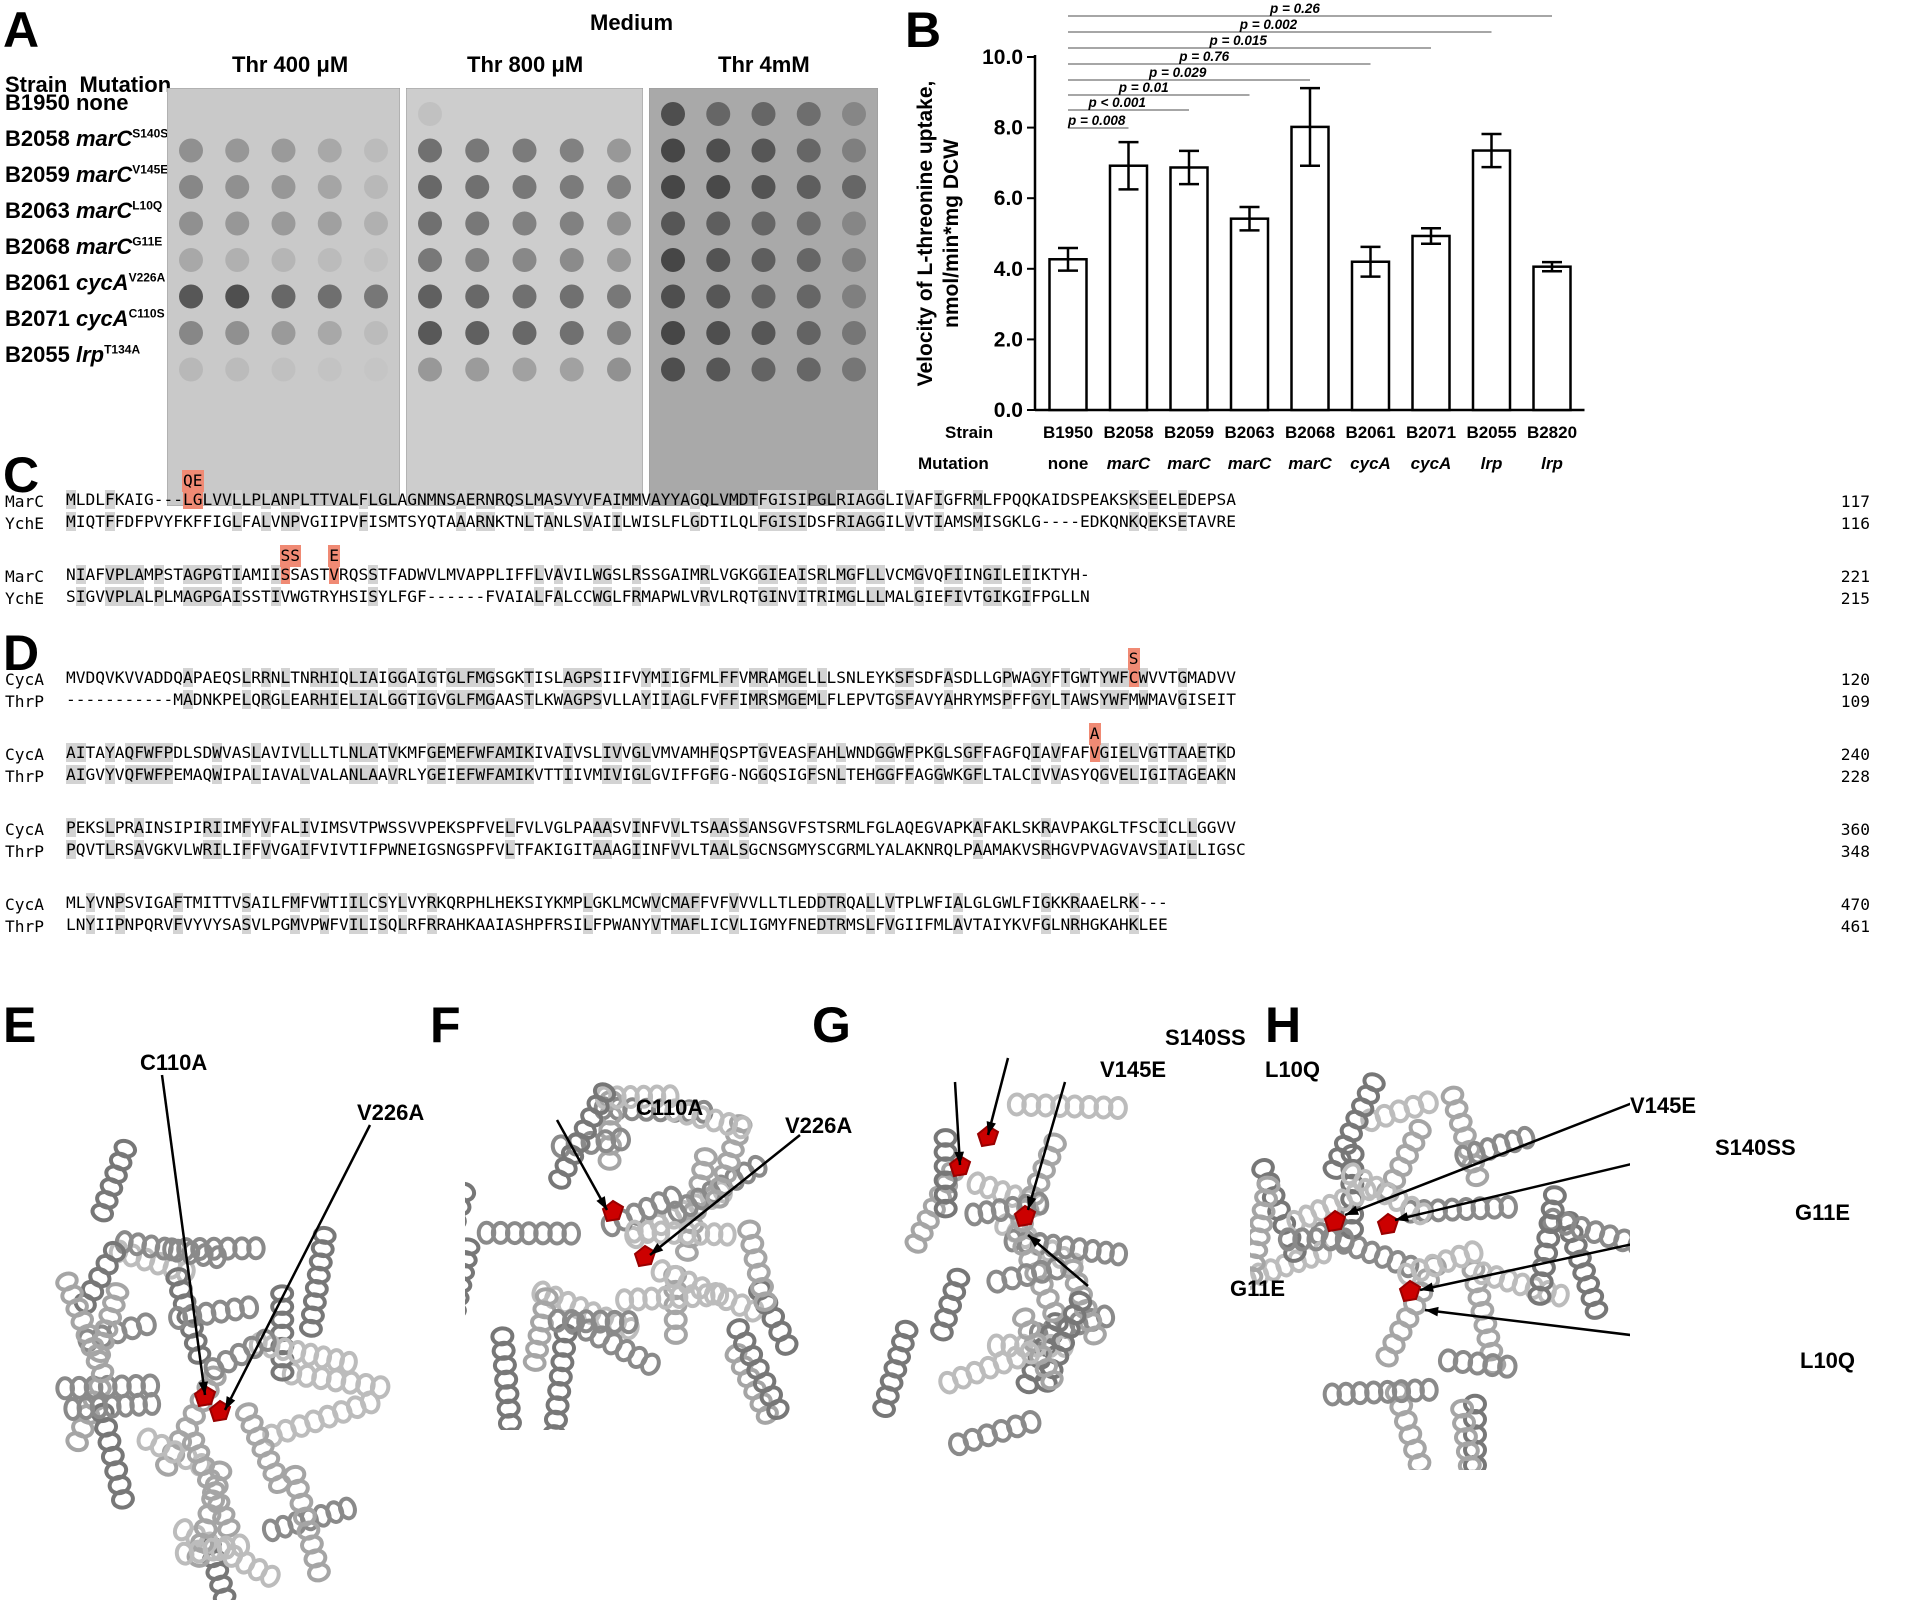 This screenshot has width=1907, height=1609. What do you see at coordinates (821, 924) in the screenshot?
I see `residue: D` at bounding box center [821, 924].